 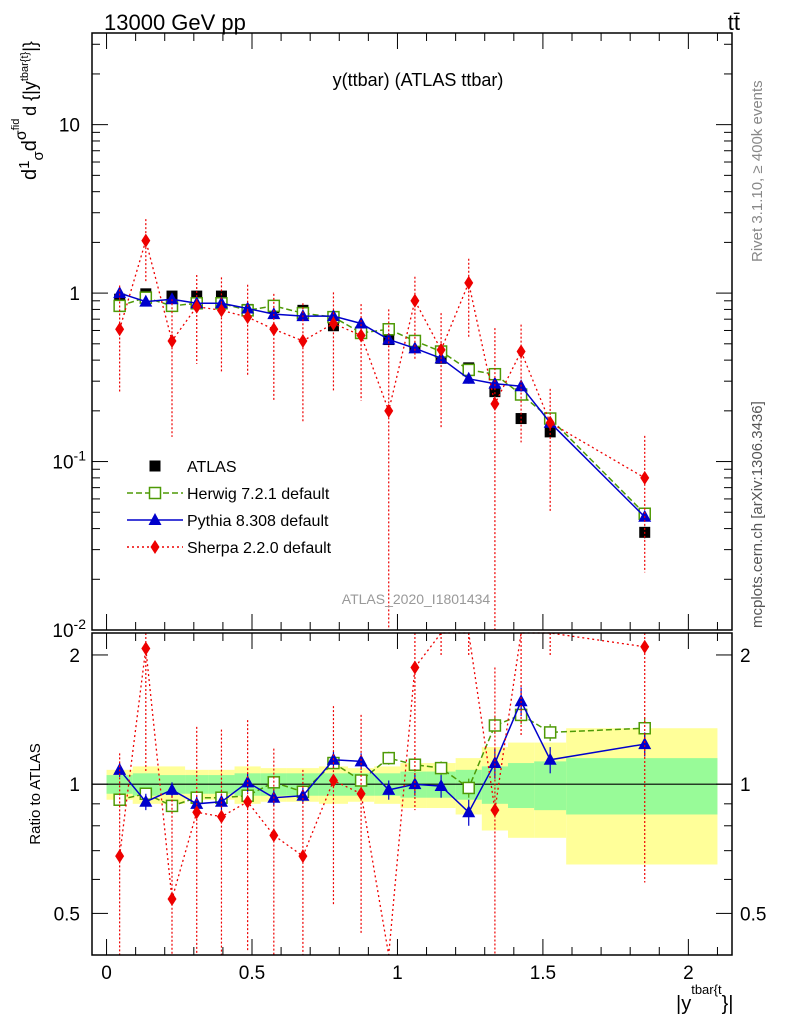 What do you see at coordinates (397, 973) in the screenshot?
I see `ratio-x-tick-label: 1` at bounding box center [397, 973].